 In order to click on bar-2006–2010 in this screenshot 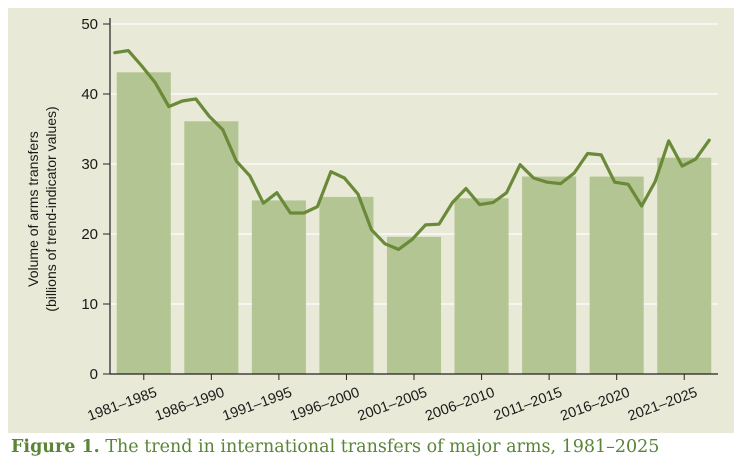, I will do `click(481, 286)`.